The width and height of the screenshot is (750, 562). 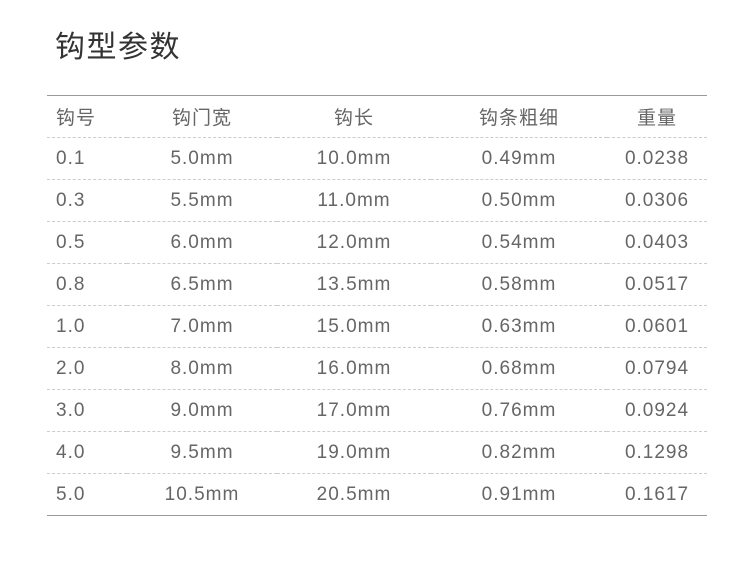 I want to click on table-cell: 1.0, so click(x=71, y=326).